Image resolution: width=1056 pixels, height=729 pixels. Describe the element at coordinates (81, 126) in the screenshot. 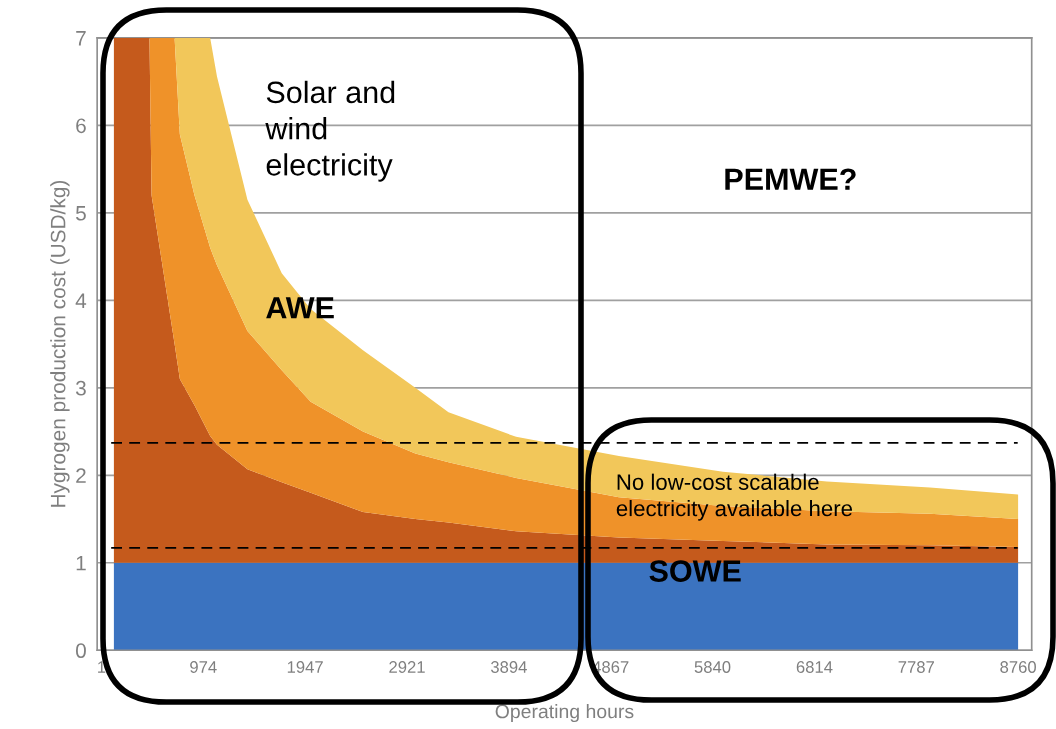

I see `y-tick-label: 6` at that location.